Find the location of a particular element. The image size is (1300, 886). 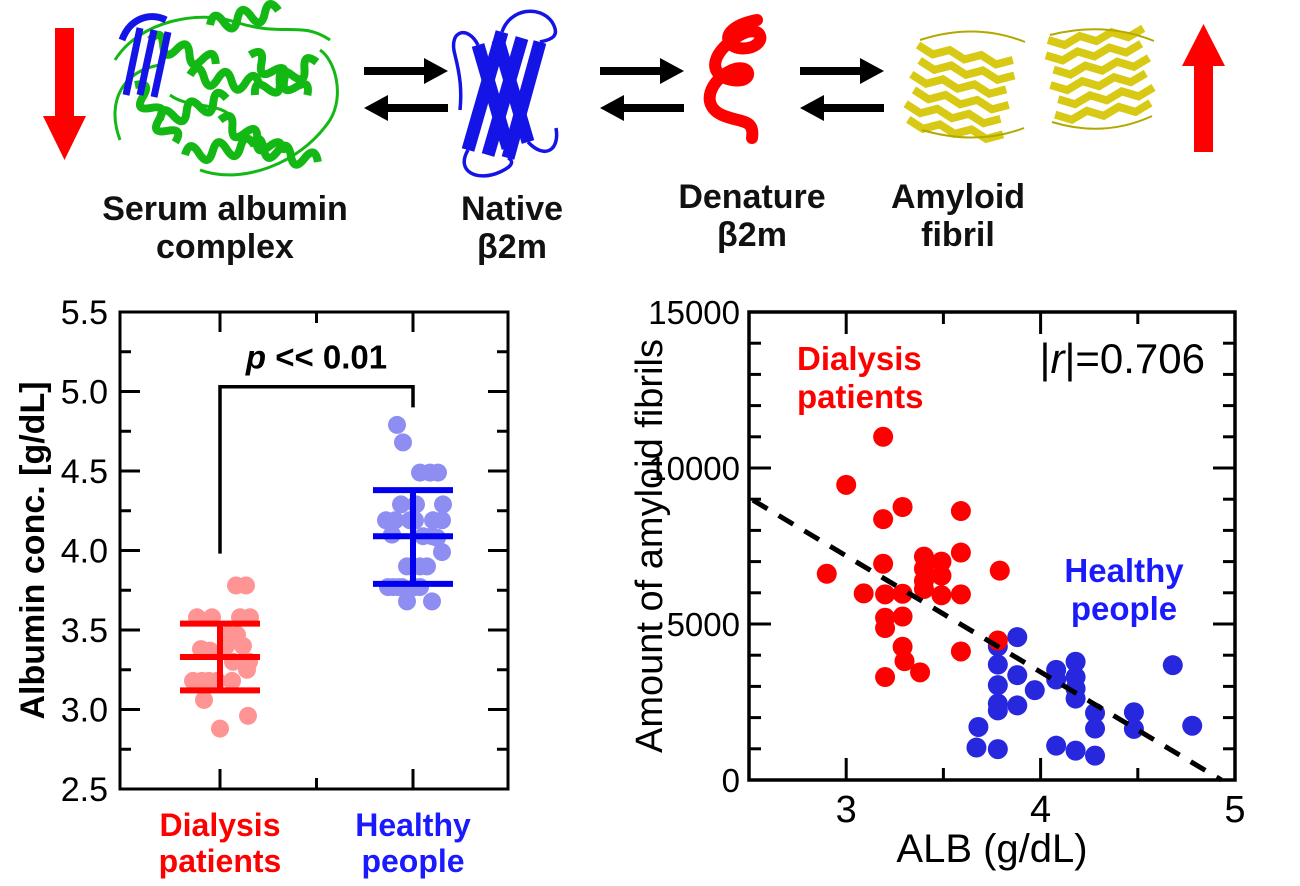

trend-line is located at coordinates (987, 640).